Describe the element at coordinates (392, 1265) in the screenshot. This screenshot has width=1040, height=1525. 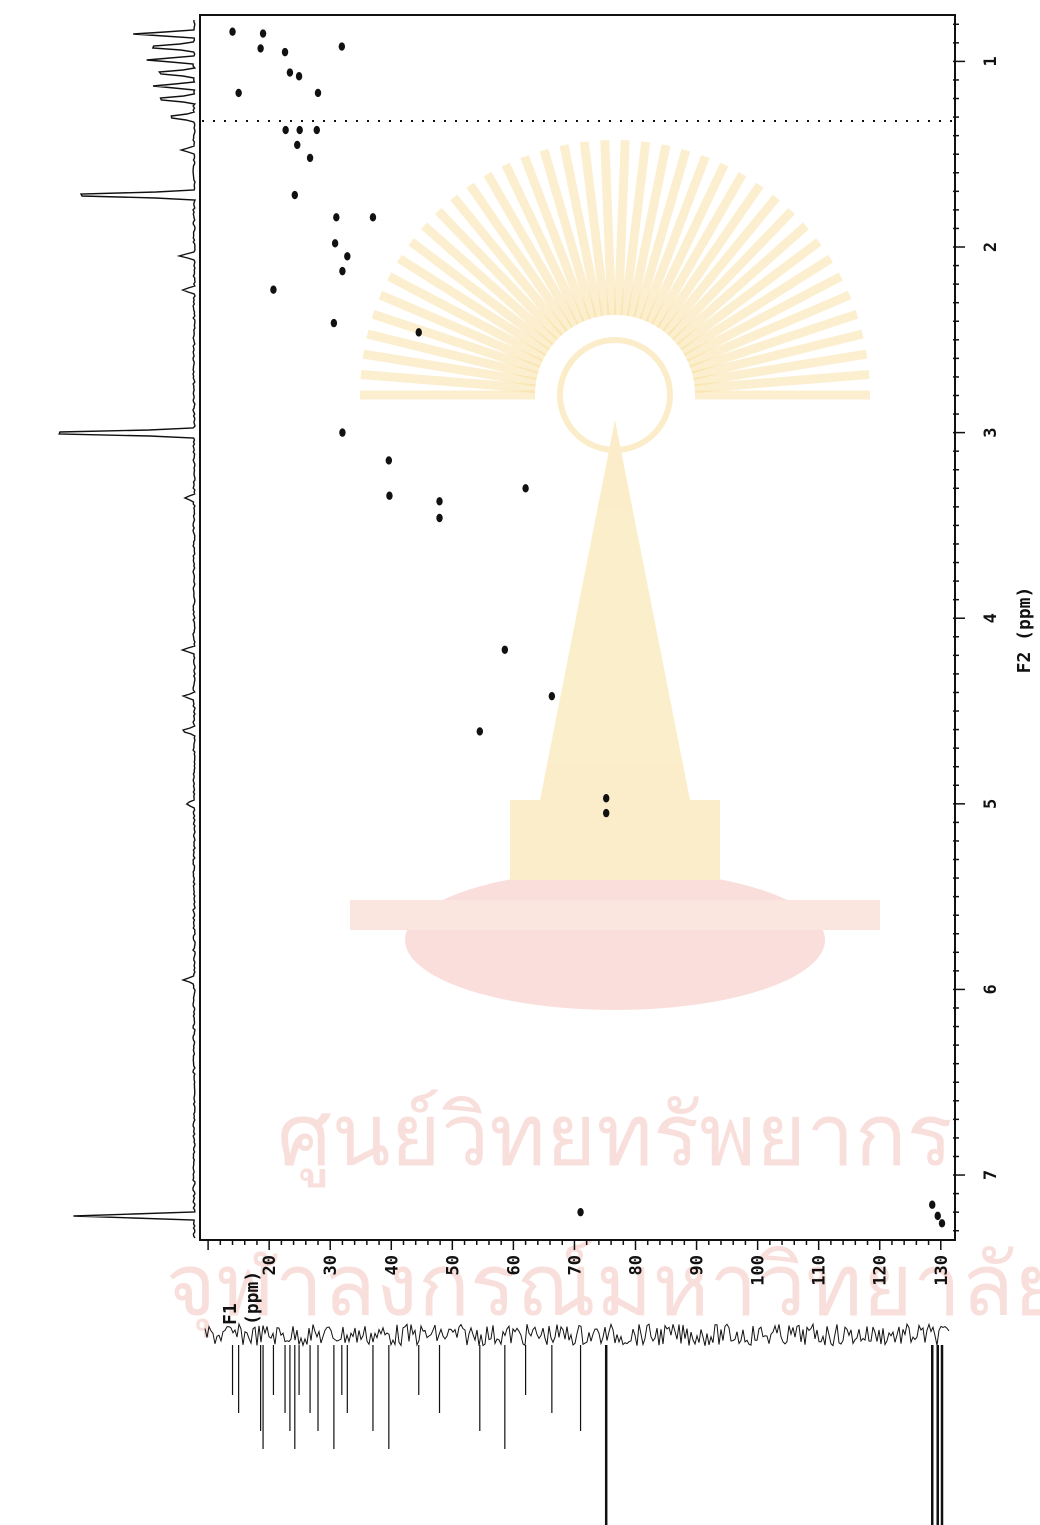
I see `y-tick-label: 40` at that location.